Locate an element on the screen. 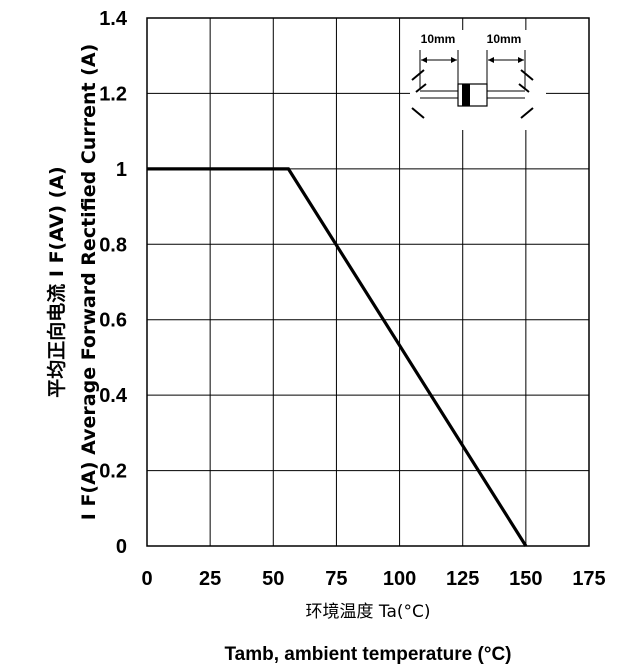 The image size is (624, 671). x-tick-label: 175 is located at coordinates (588, 579).